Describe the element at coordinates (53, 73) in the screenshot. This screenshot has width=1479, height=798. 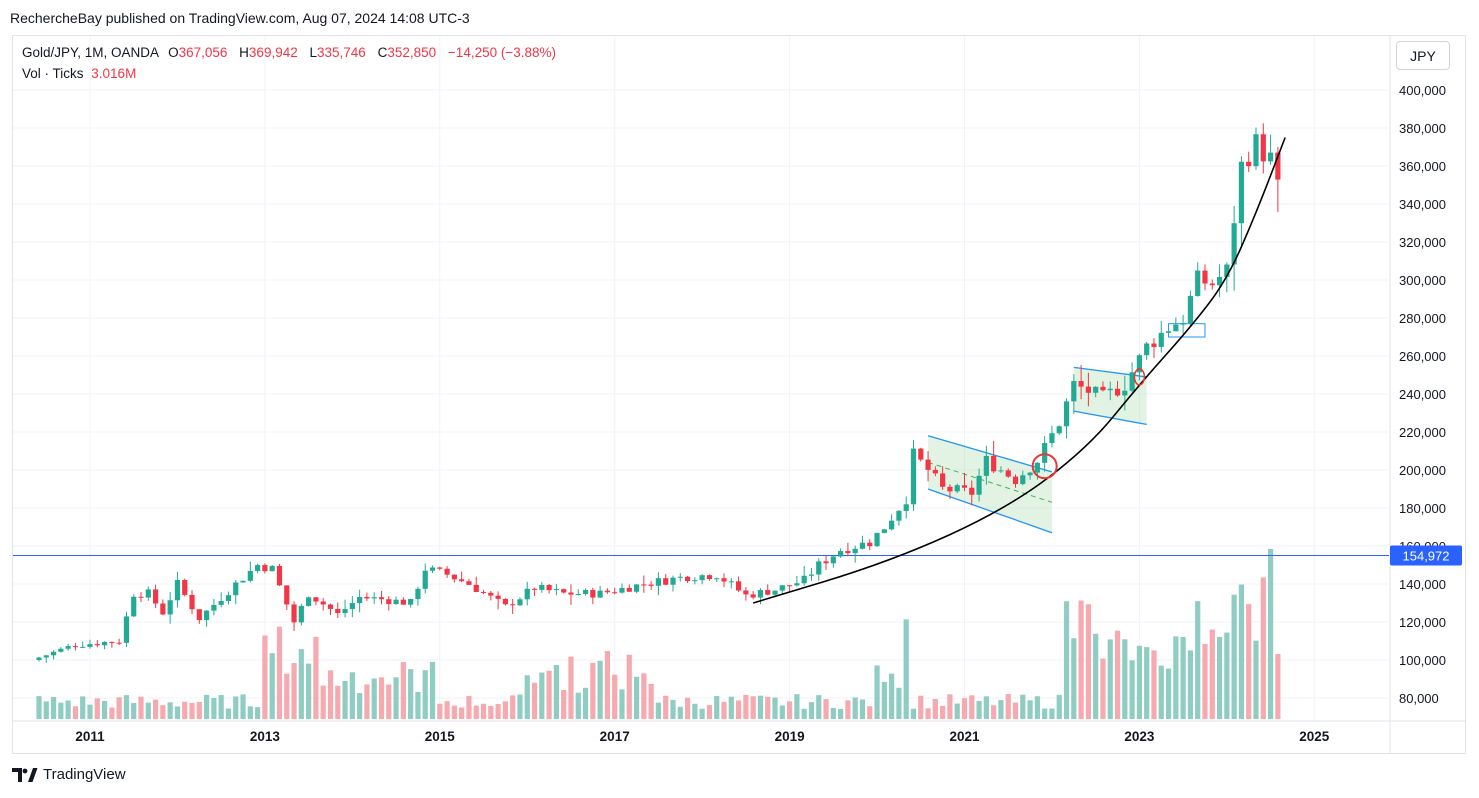
I see `volume-label: Vol · Ticks` at that location.